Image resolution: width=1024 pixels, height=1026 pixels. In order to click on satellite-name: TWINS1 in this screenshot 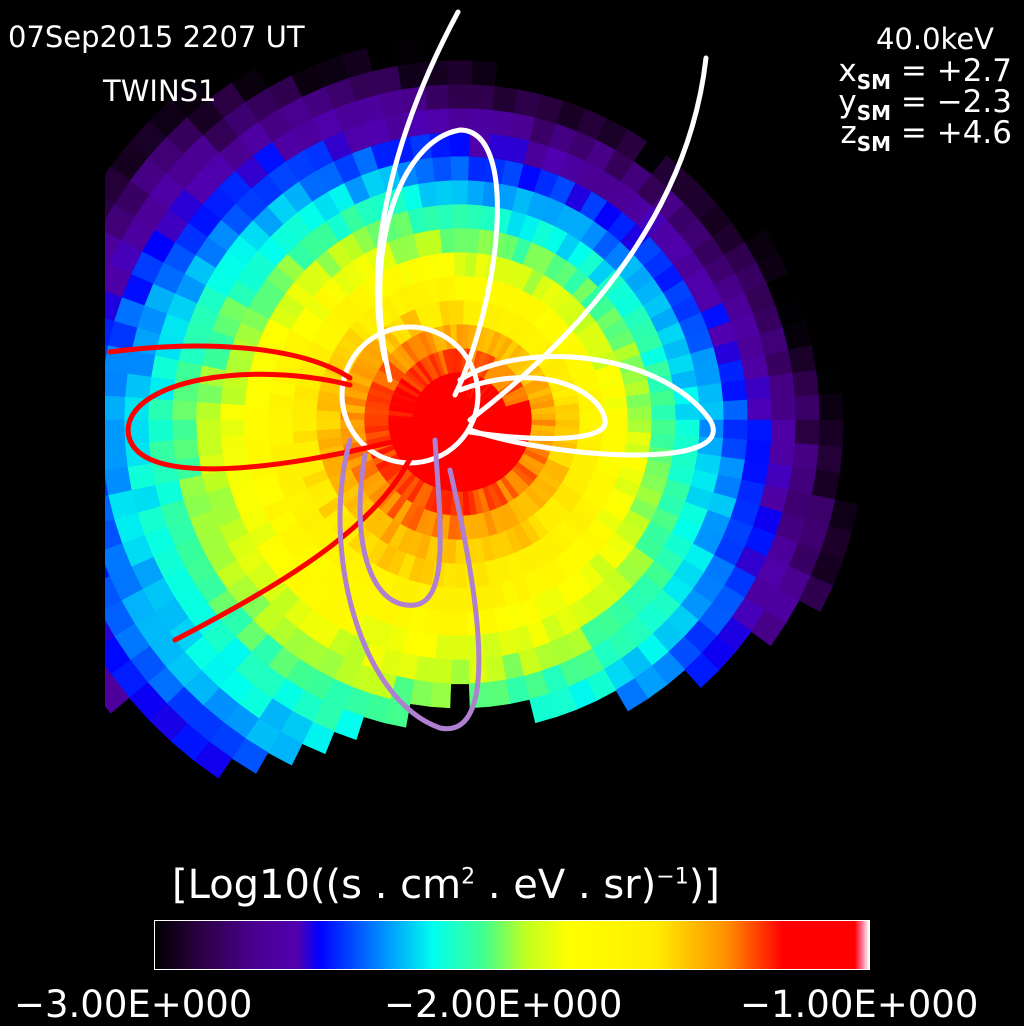, I will do `click(160, 91)`.